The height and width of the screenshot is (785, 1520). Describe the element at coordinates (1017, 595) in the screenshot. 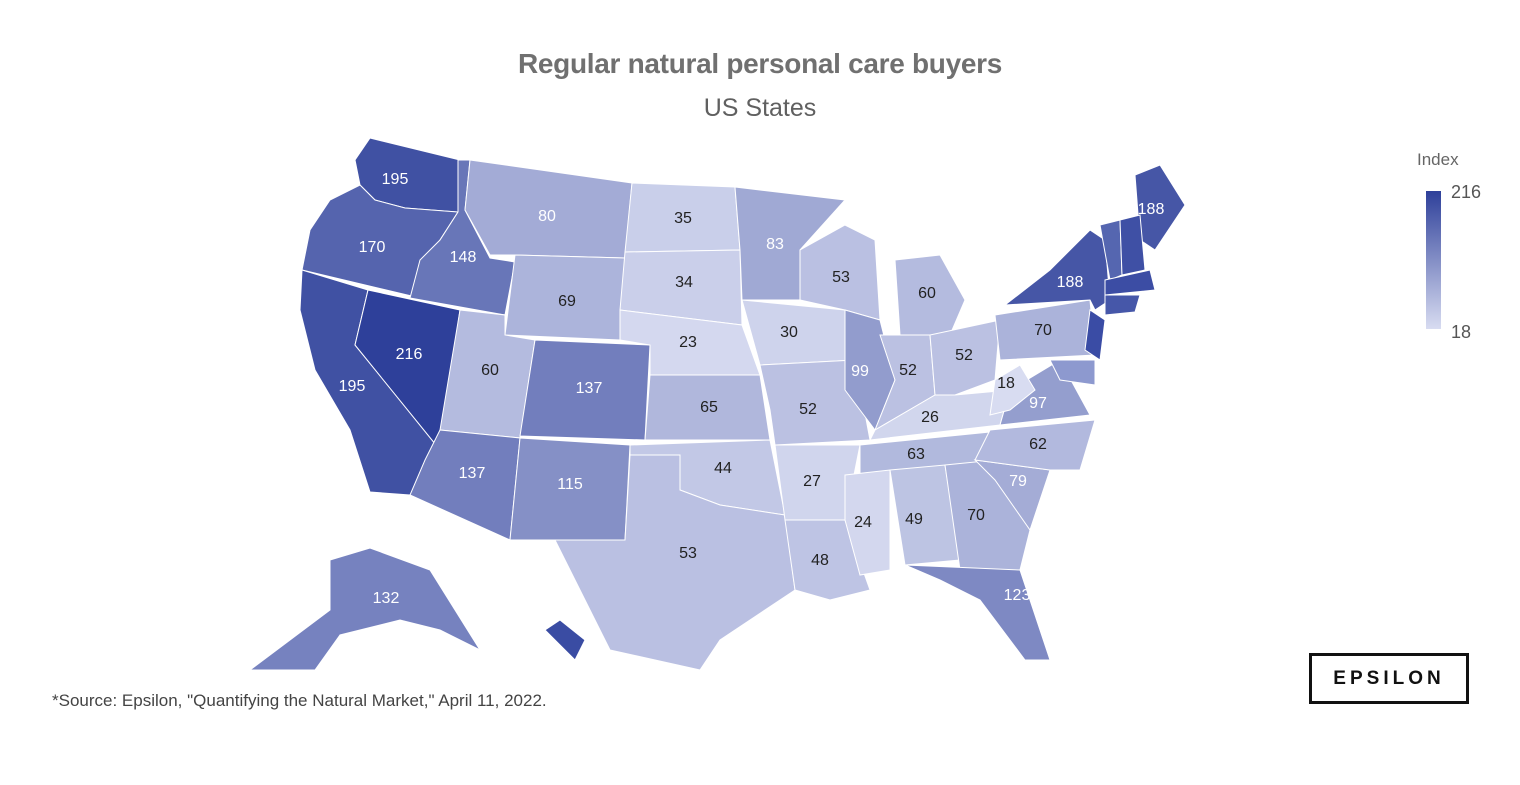

I see `state-label-fl: 123` at that location.